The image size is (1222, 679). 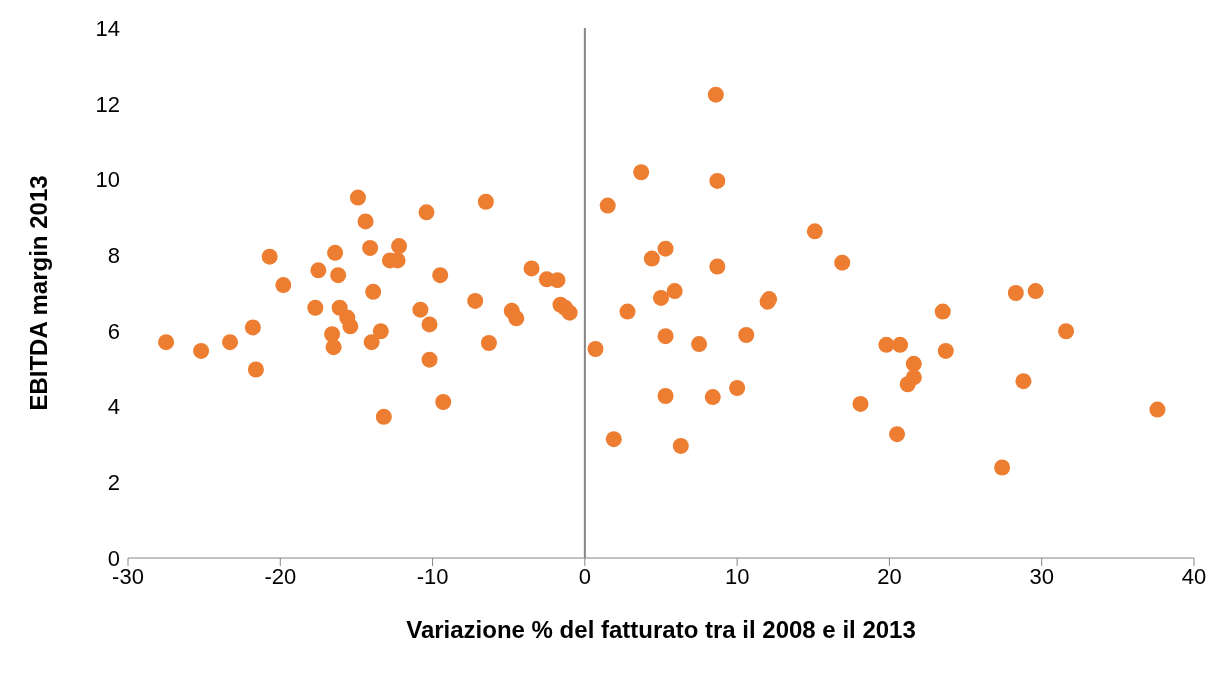 I want to click on y-tick-label: 6, so click(x=113, y=331).